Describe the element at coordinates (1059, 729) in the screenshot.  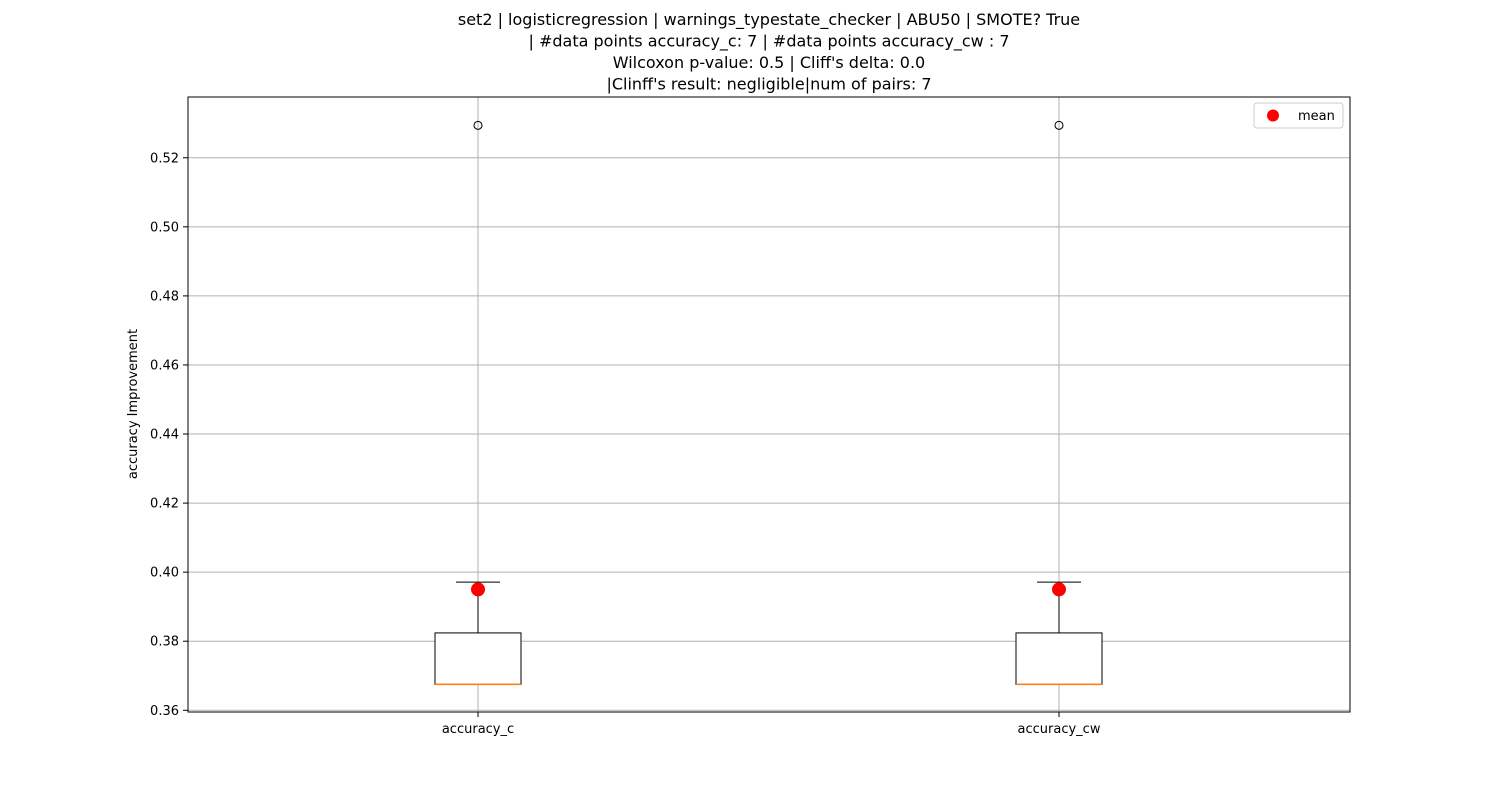
I see `x-tick-label: accuracy_cw` at that location.